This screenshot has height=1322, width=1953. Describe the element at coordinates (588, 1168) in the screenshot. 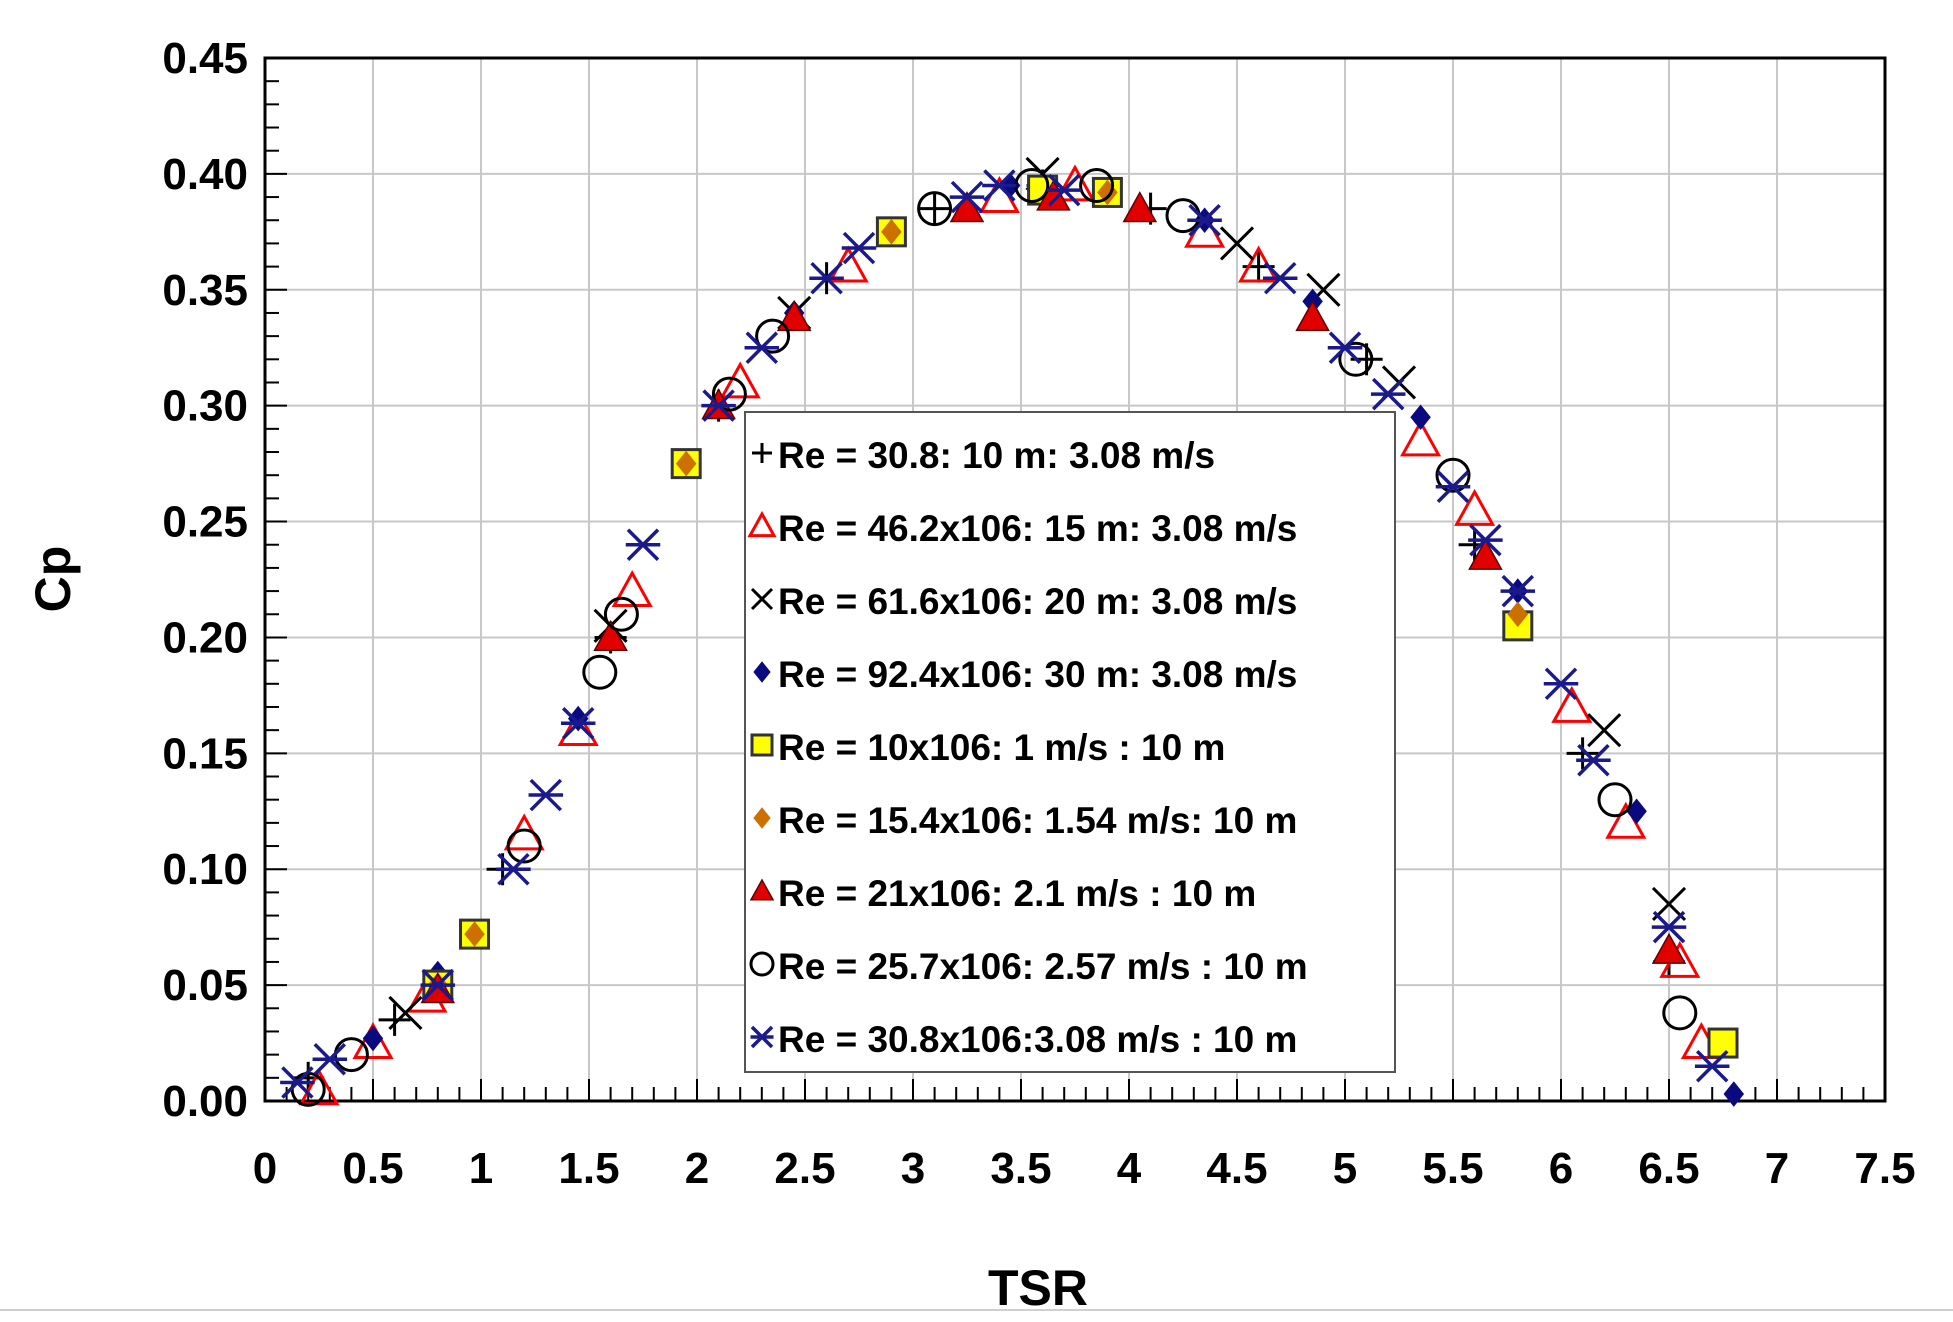

I see `x-tick-label: 1.5` at that location.